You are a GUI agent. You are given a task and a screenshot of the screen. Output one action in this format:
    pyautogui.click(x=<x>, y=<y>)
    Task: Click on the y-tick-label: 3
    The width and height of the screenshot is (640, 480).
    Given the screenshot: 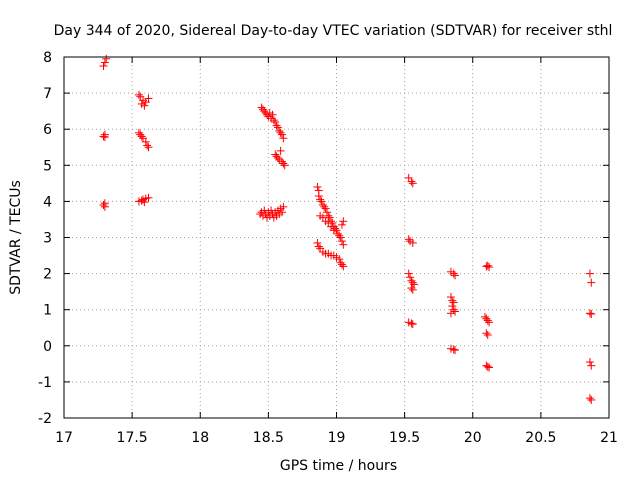 What is the action you would take?
    pyautogui.click(x=47, y=239)
    